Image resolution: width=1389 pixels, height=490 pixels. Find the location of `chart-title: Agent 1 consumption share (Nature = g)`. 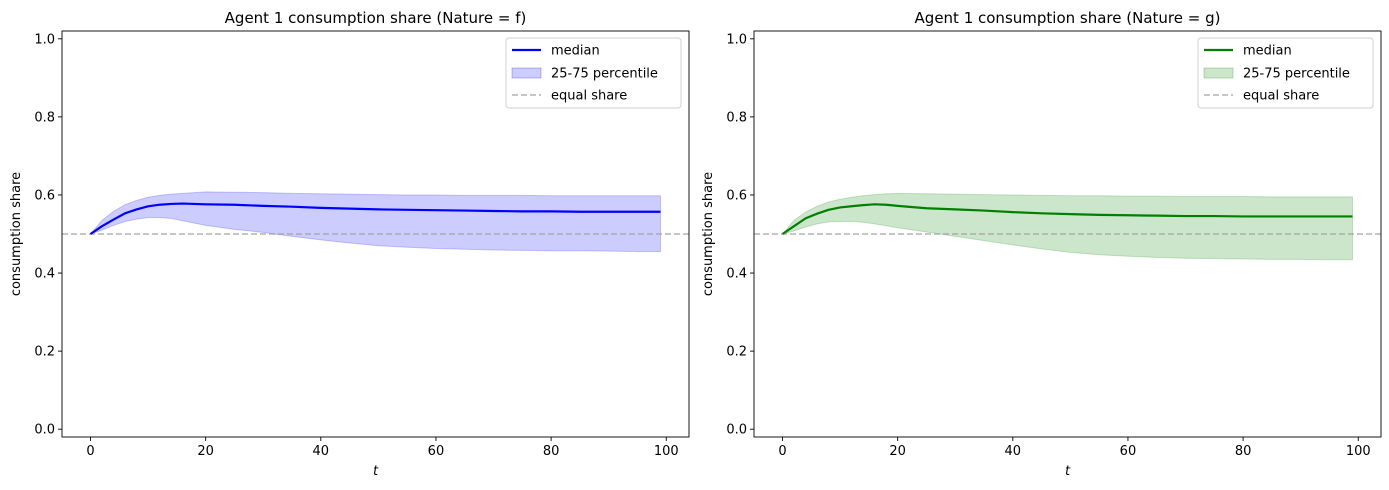

chart-title: Agent 1 consumption share (Nature = g) is located at coordinates (1068, 18).